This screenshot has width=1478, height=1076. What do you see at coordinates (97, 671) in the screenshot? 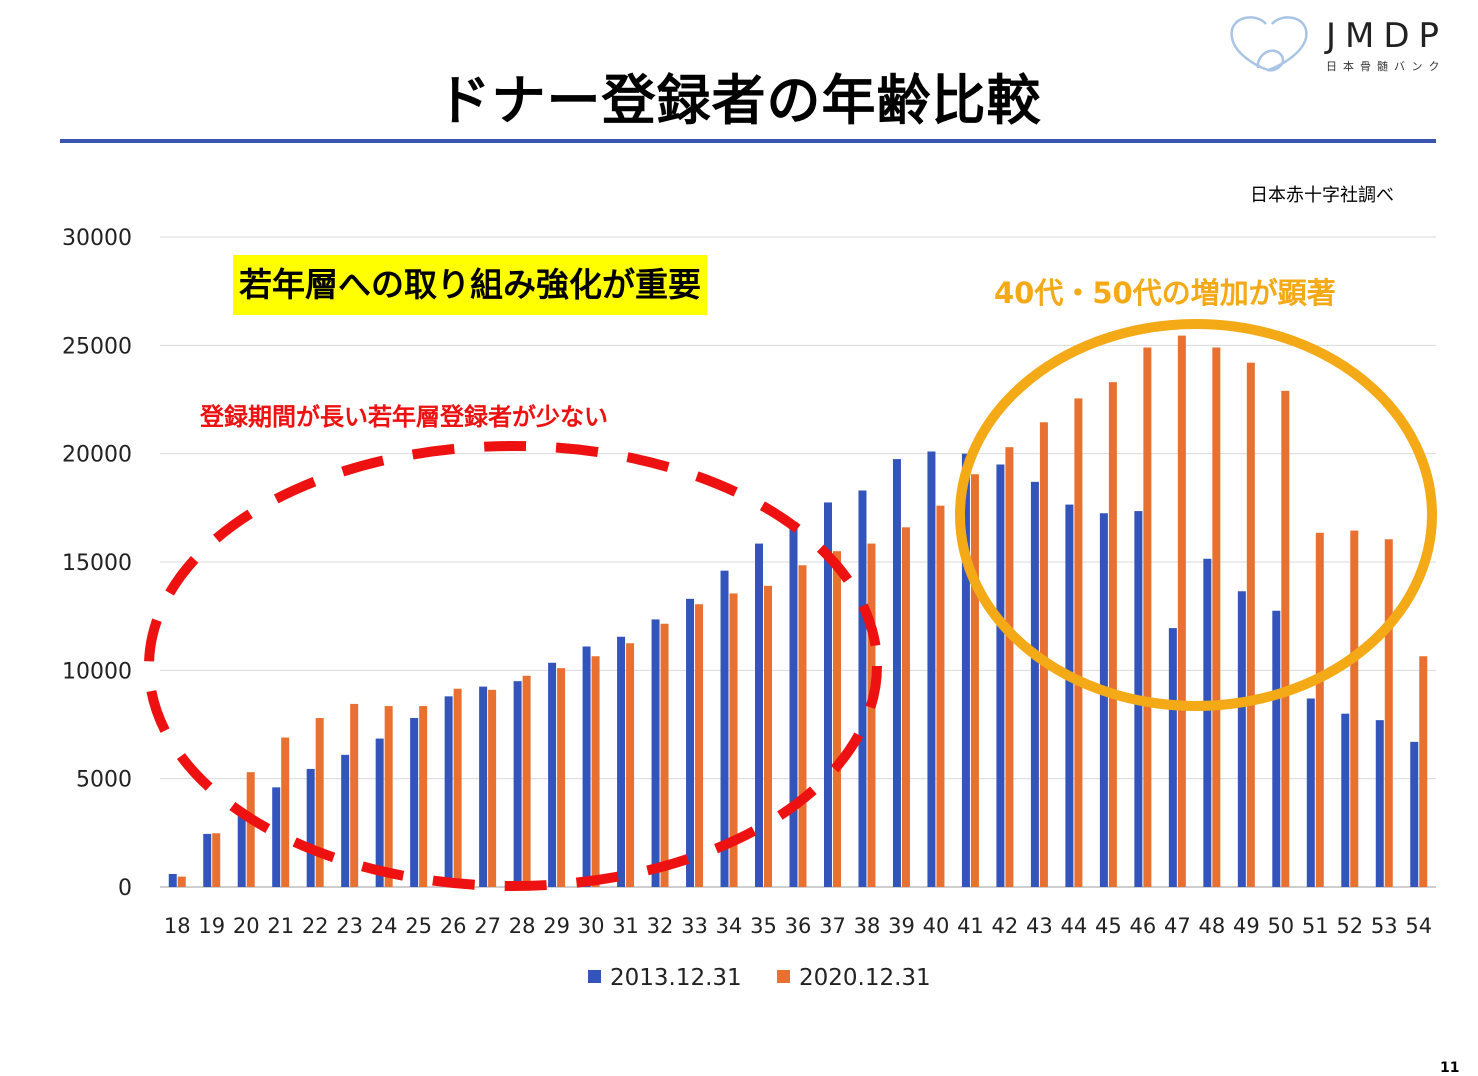
I see `y-tick-label: 10000` at bounding box center [97, 671].